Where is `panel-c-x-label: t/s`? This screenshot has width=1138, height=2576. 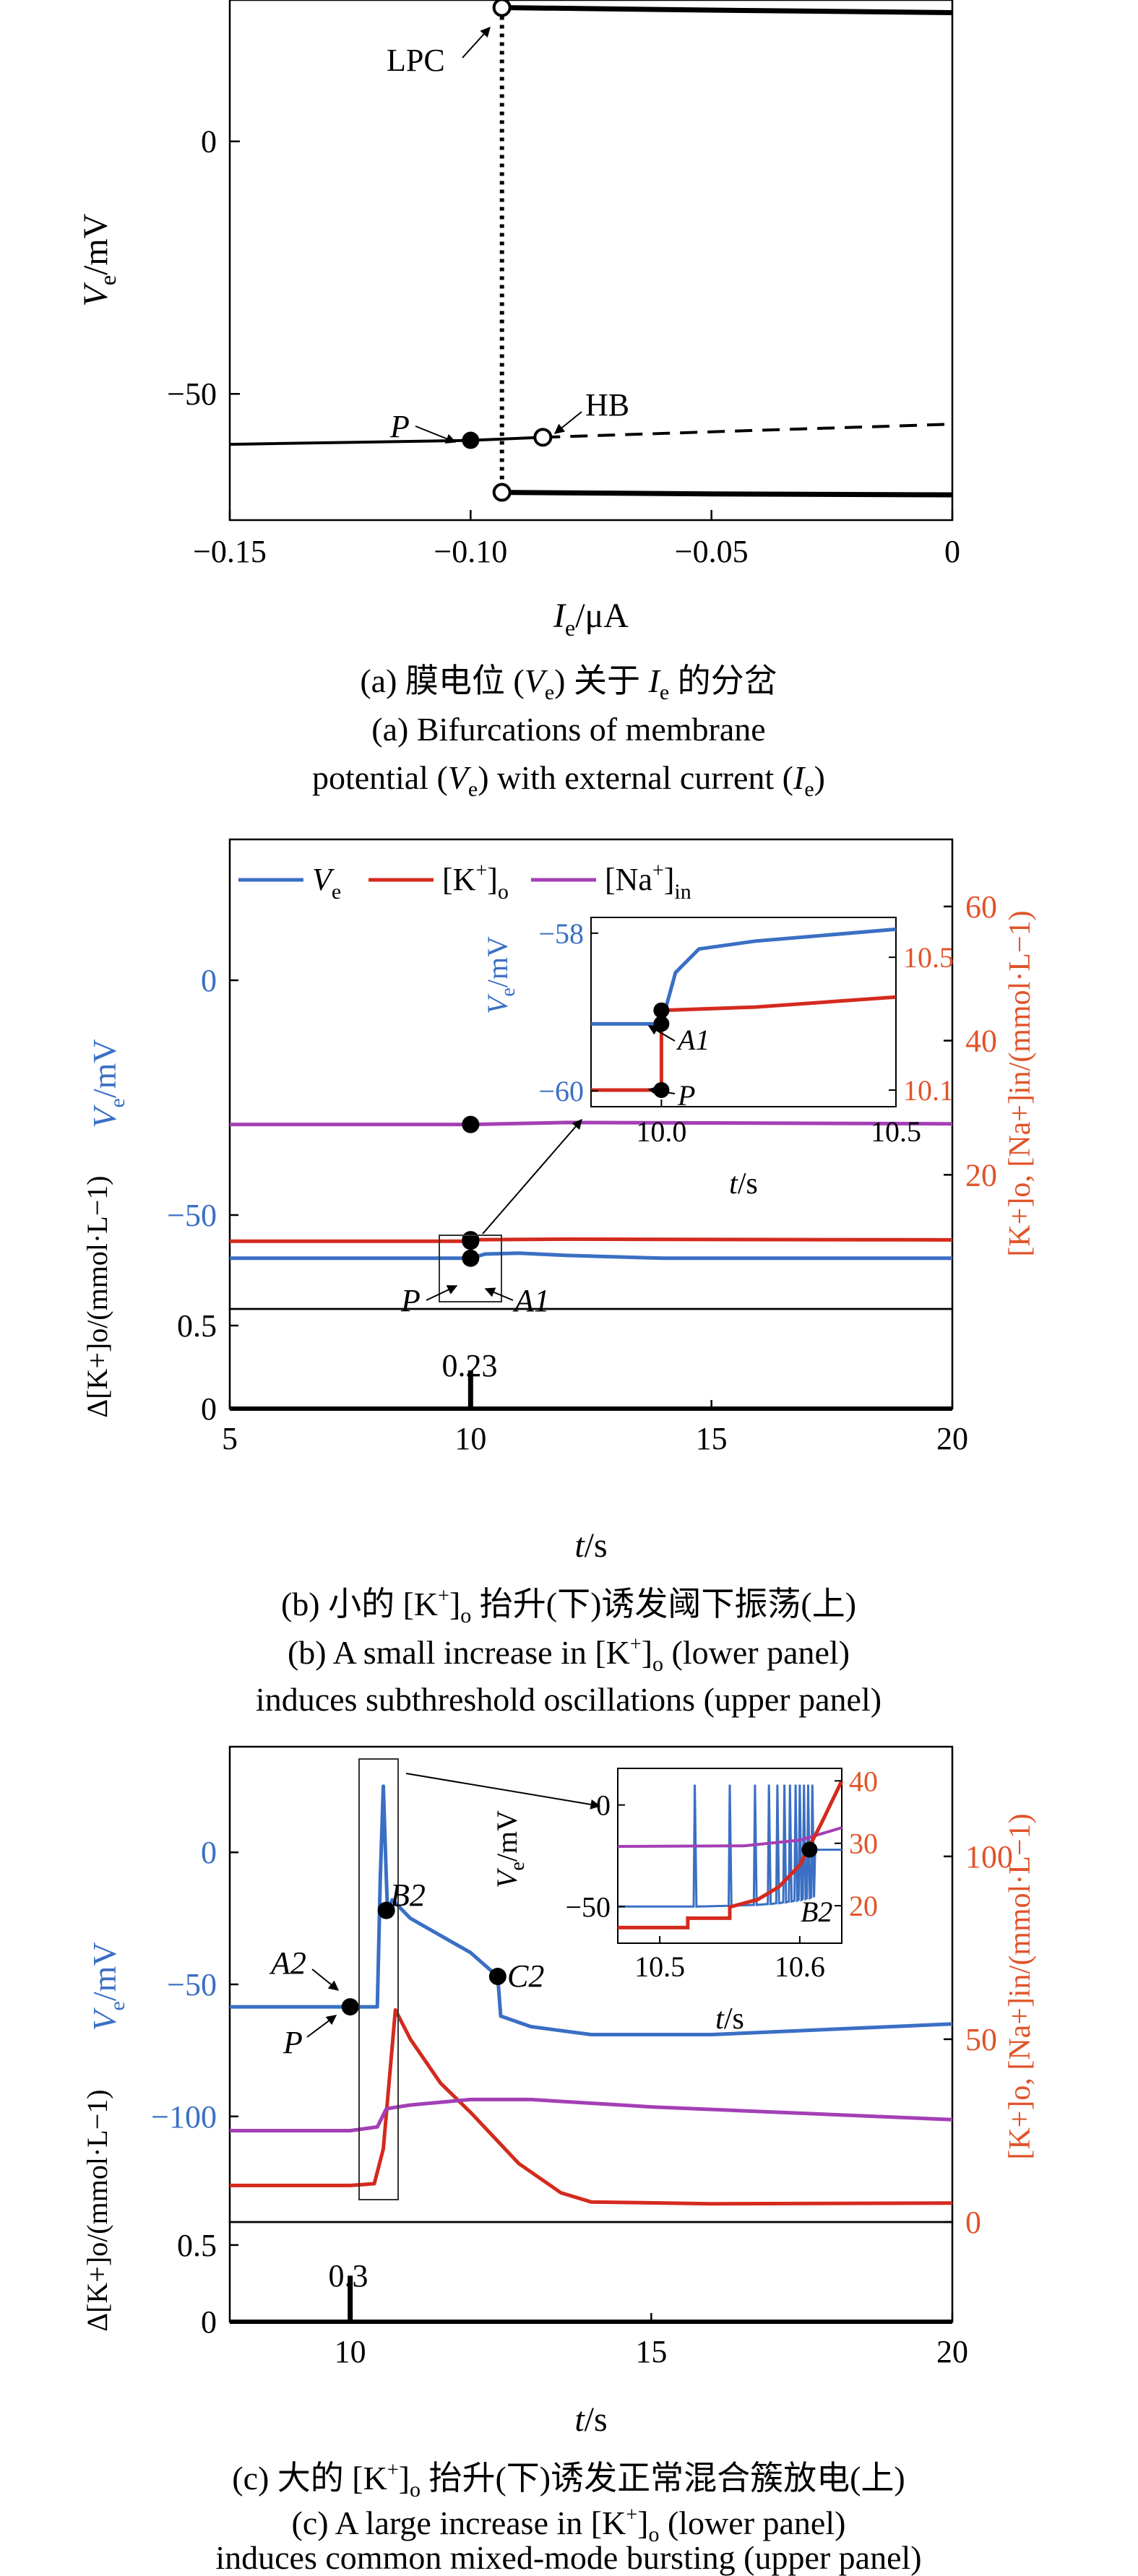
panel-c-x-label: t/s is located at coordinates (590, 2419).